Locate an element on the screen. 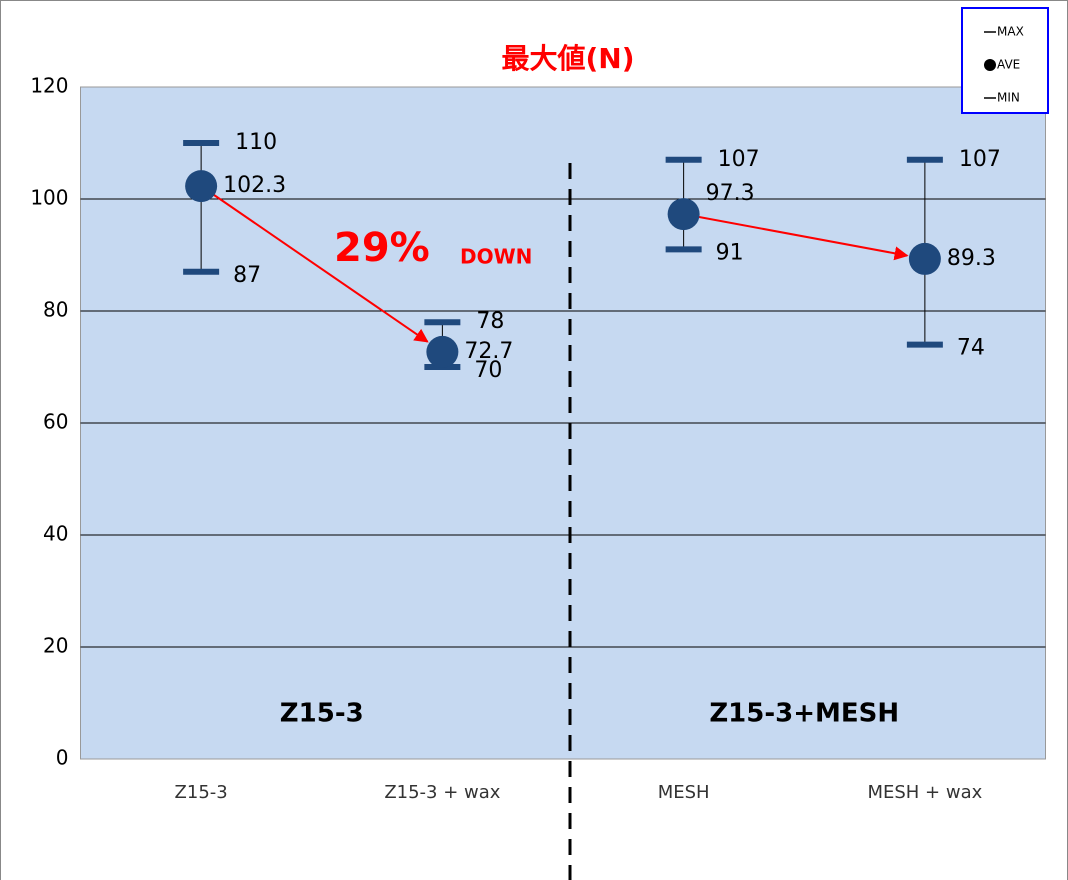  average-label: 97.3 is located at coordinates (730, 193).